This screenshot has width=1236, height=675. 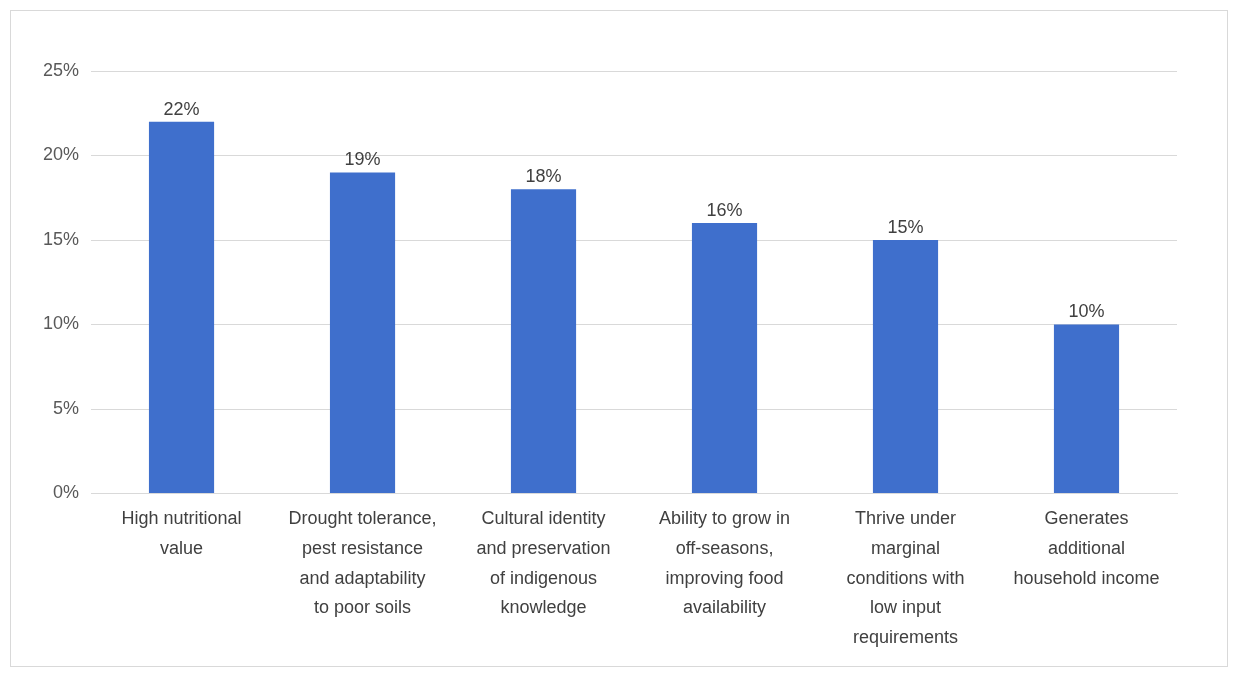 What do you see at coordinates (543, 176) in the screenshot?
I see `data-label: 18%` at bounding box center [543, 176].